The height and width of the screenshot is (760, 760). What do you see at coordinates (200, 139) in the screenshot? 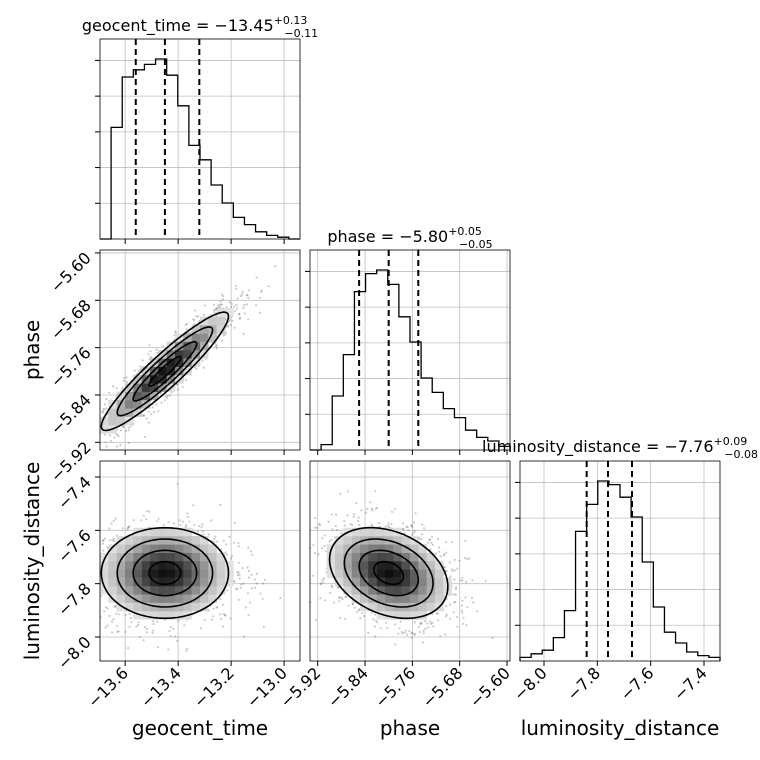
I see `panel-geocent_time-geocent_time` at bounding box center [200, 139].